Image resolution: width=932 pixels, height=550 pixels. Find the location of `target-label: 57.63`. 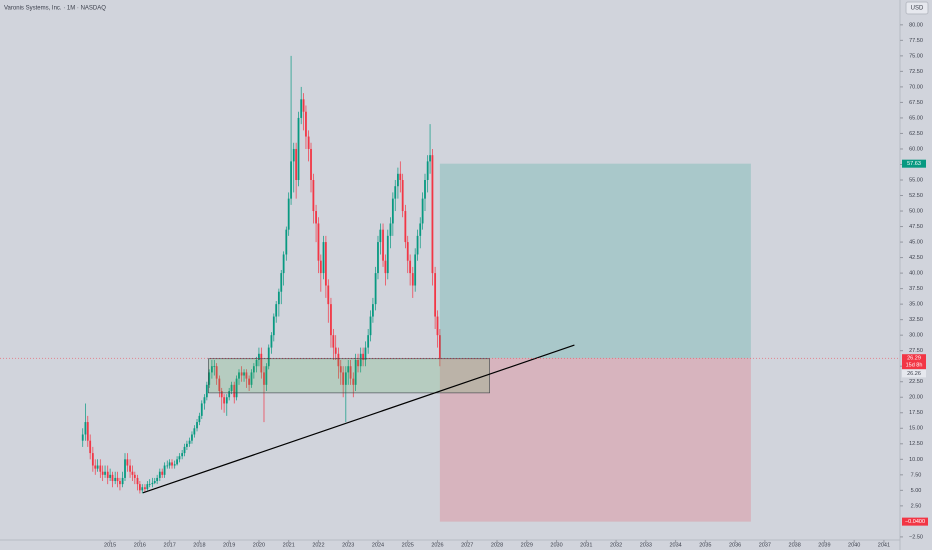

target-label: 57.63 is located at coordinates (914, 164).